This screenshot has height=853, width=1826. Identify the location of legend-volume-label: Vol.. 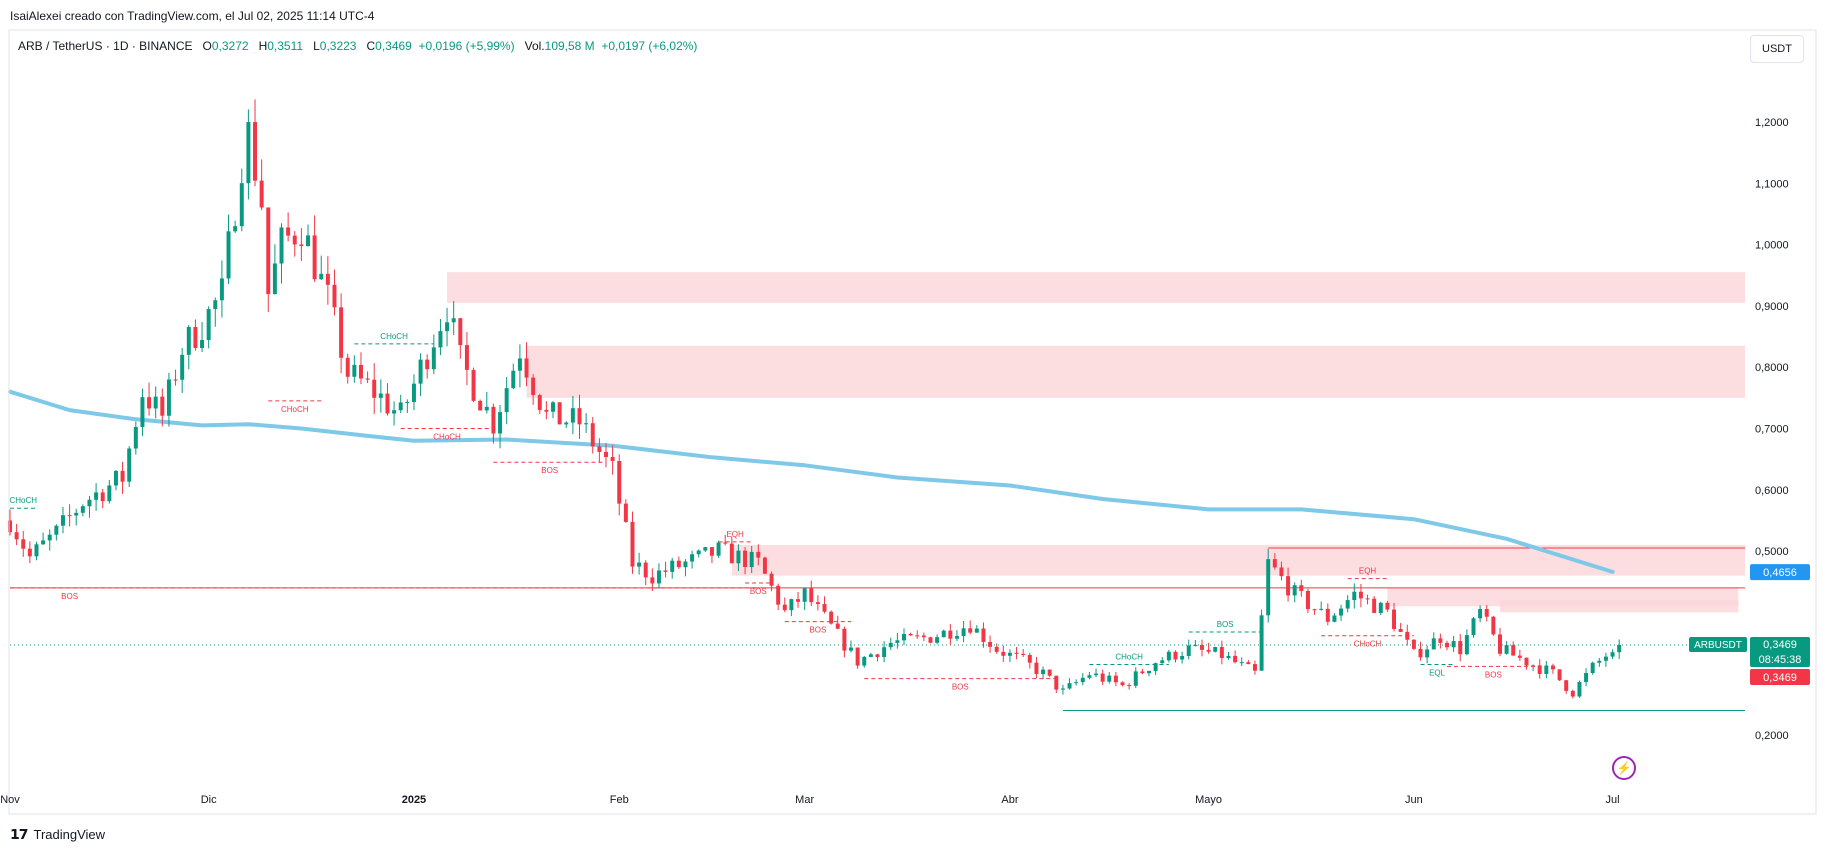
(534, 46).